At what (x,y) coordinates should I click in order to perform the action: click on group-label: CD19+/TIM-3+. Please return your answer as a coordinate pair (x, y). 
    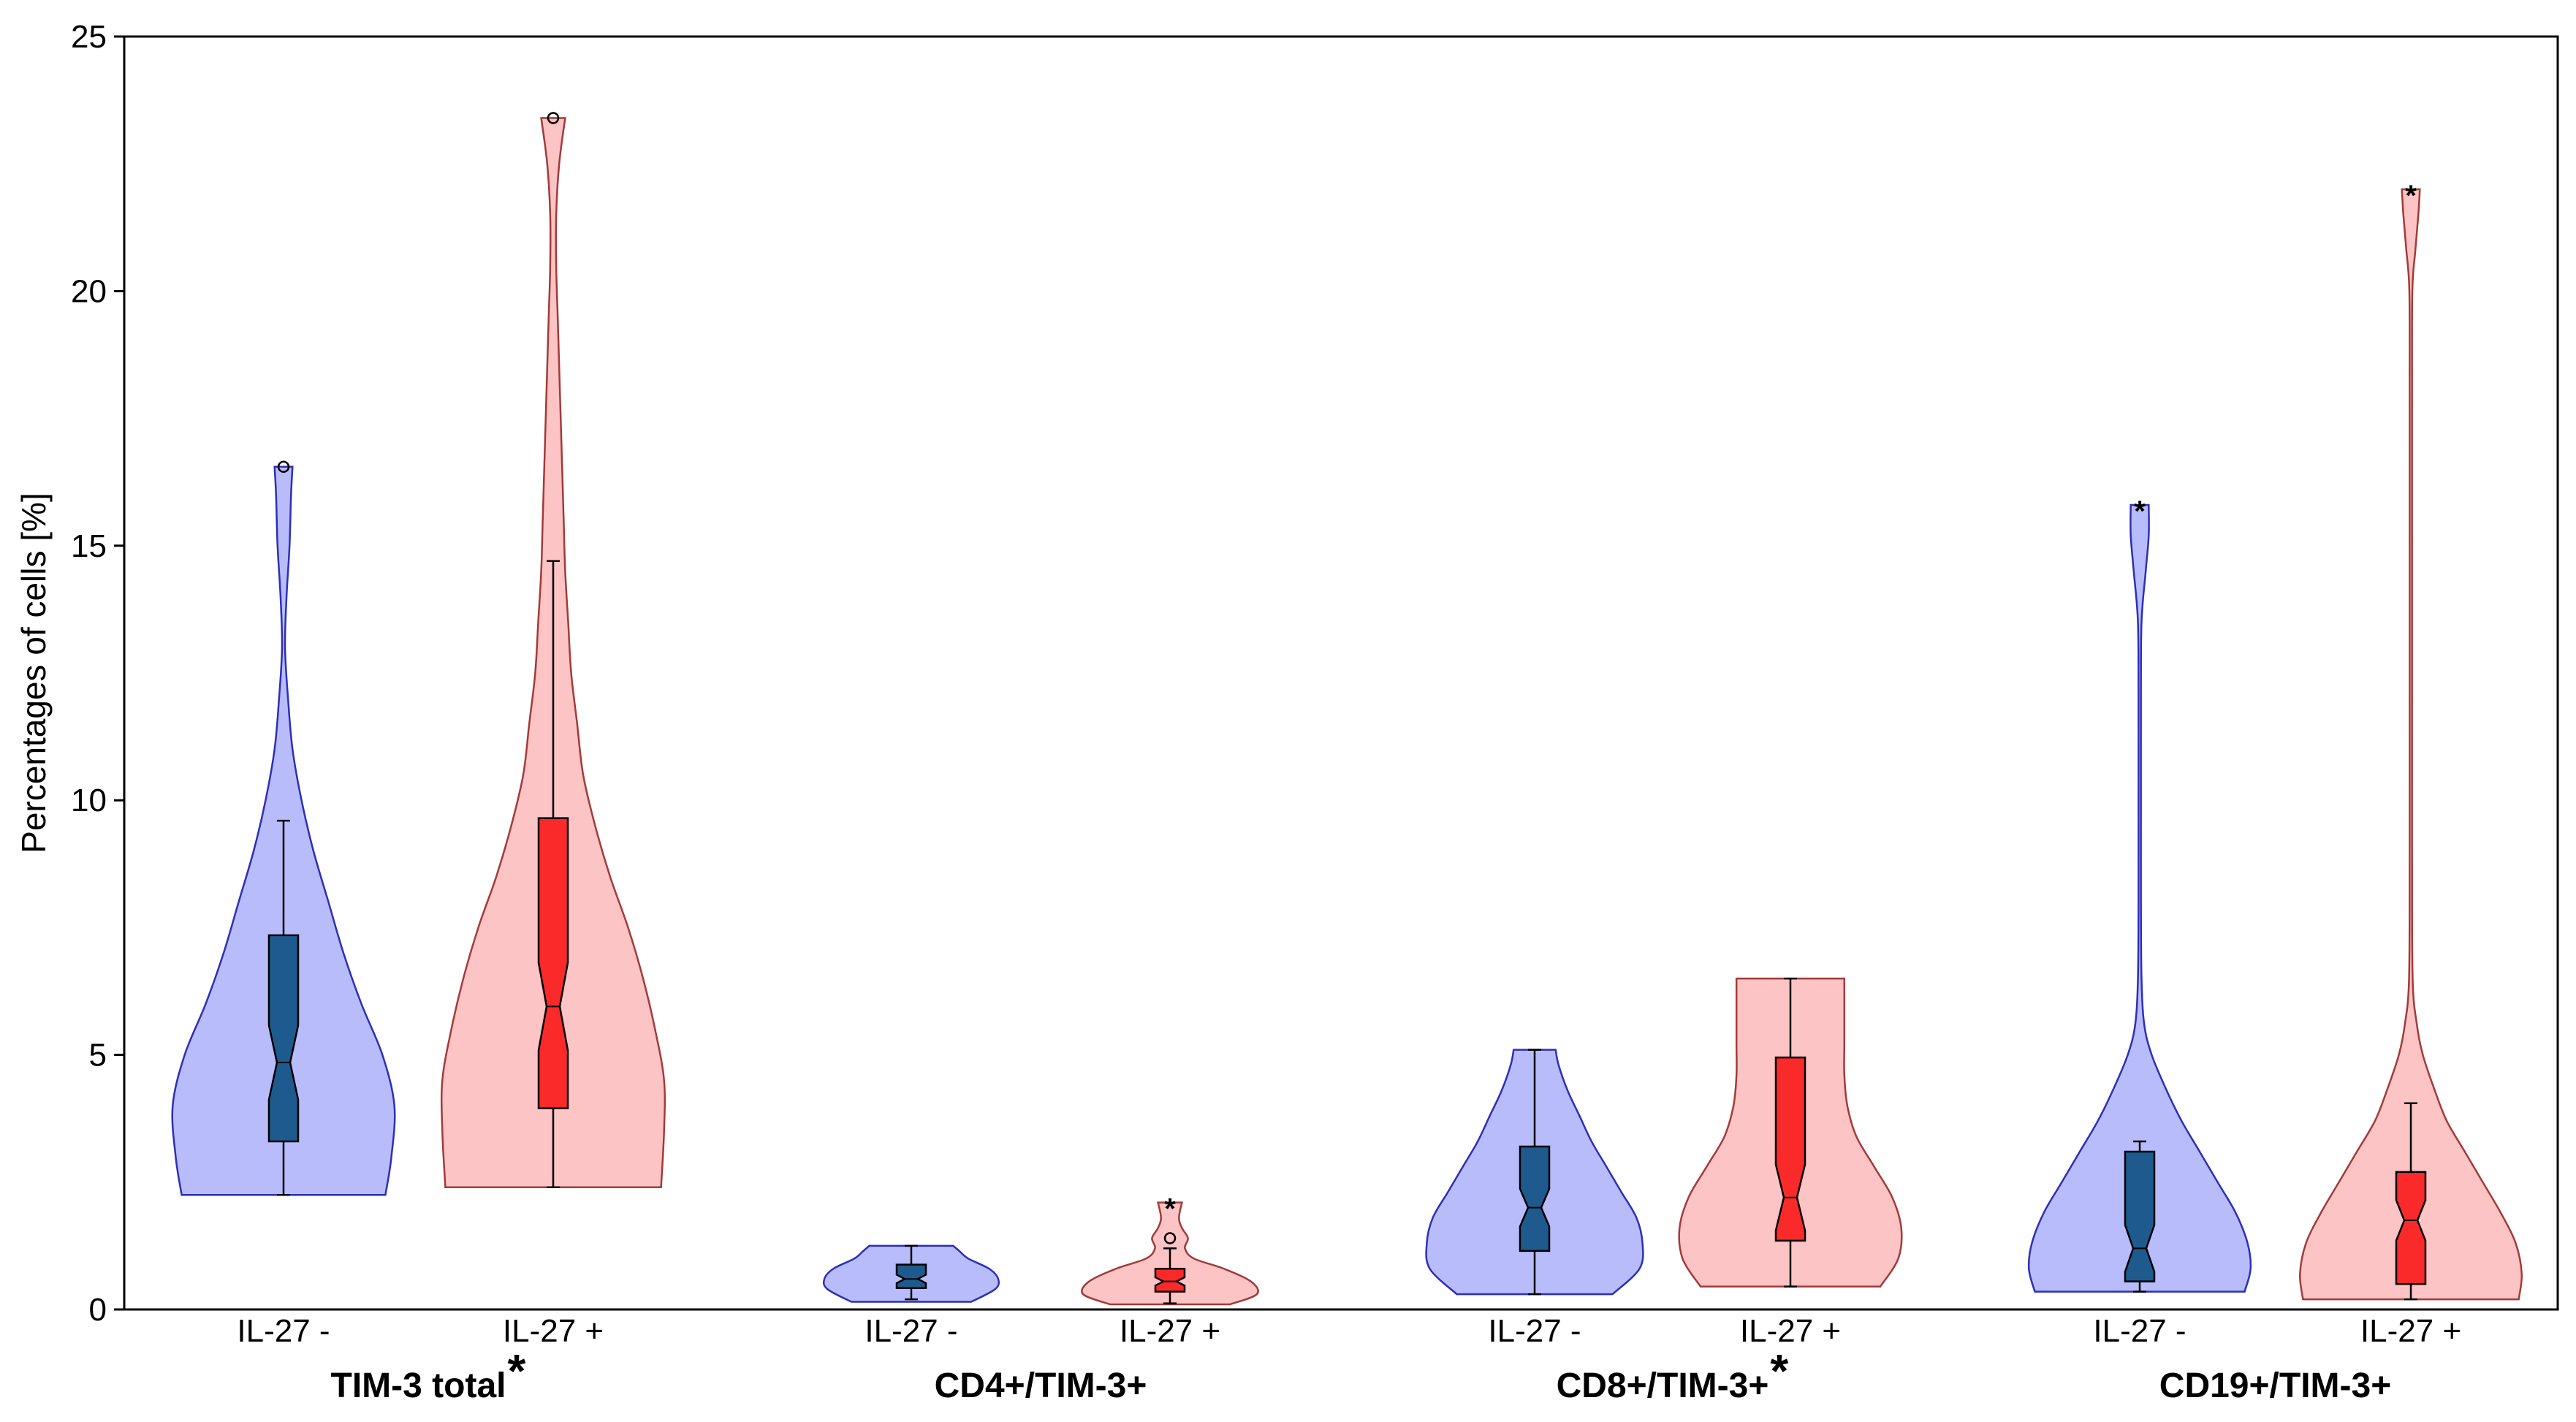
    Looking at the image, I should click on (2275, 1385).